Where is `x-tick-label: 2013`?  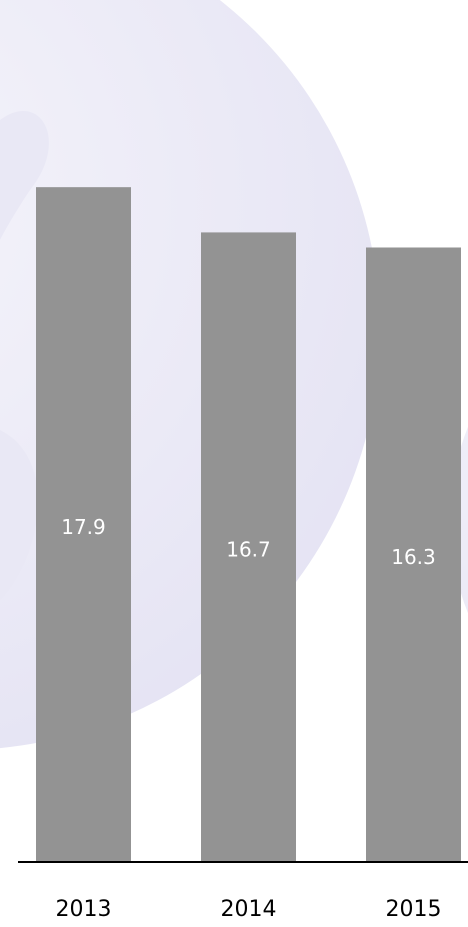 x-tick-label: 2013 is located at coordinates (84, 909).